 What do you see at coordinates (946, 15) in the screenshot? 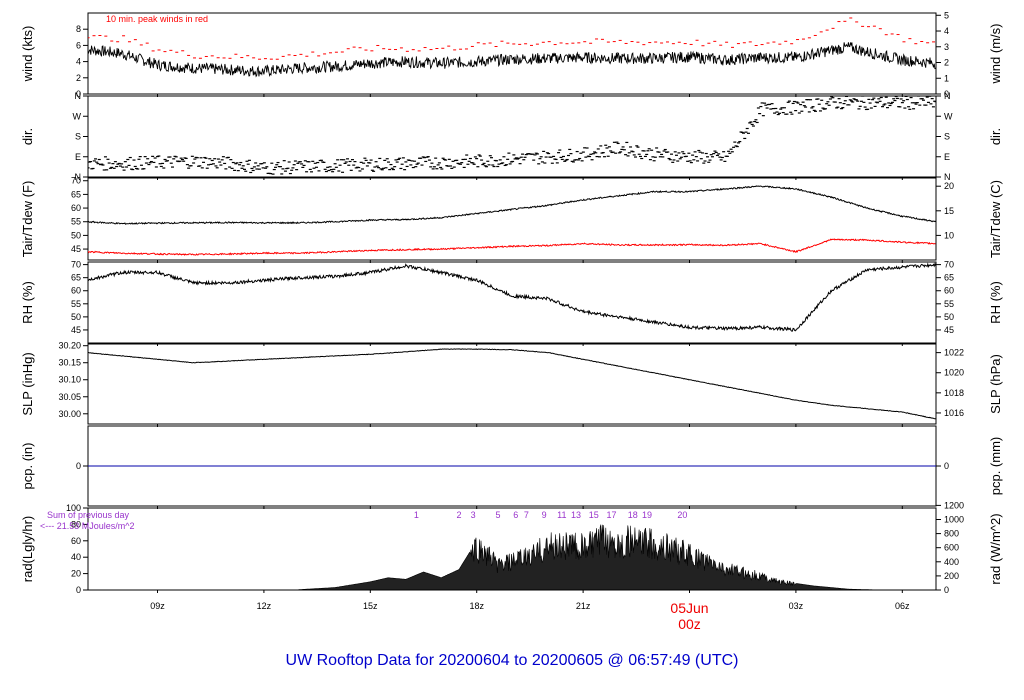
I see `y-tick-label-right: 5` at bounding box center [946, 15].